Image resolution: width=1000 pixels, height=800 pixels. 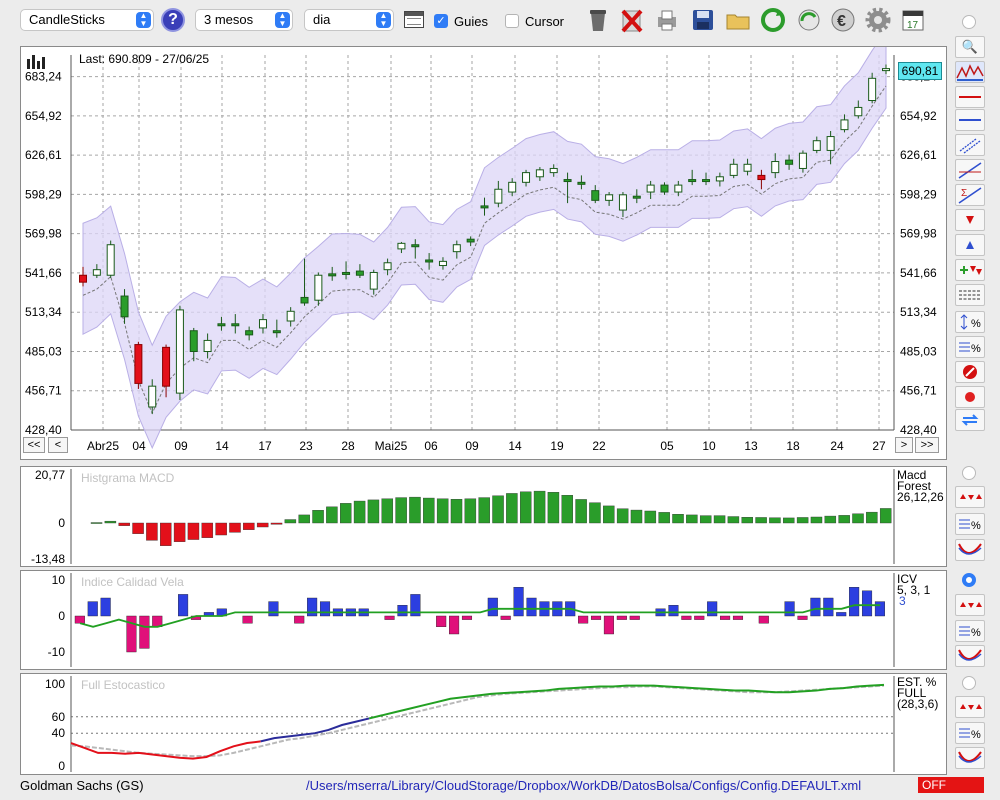 I want to click on trendline-button, so click(x=970, y=170).